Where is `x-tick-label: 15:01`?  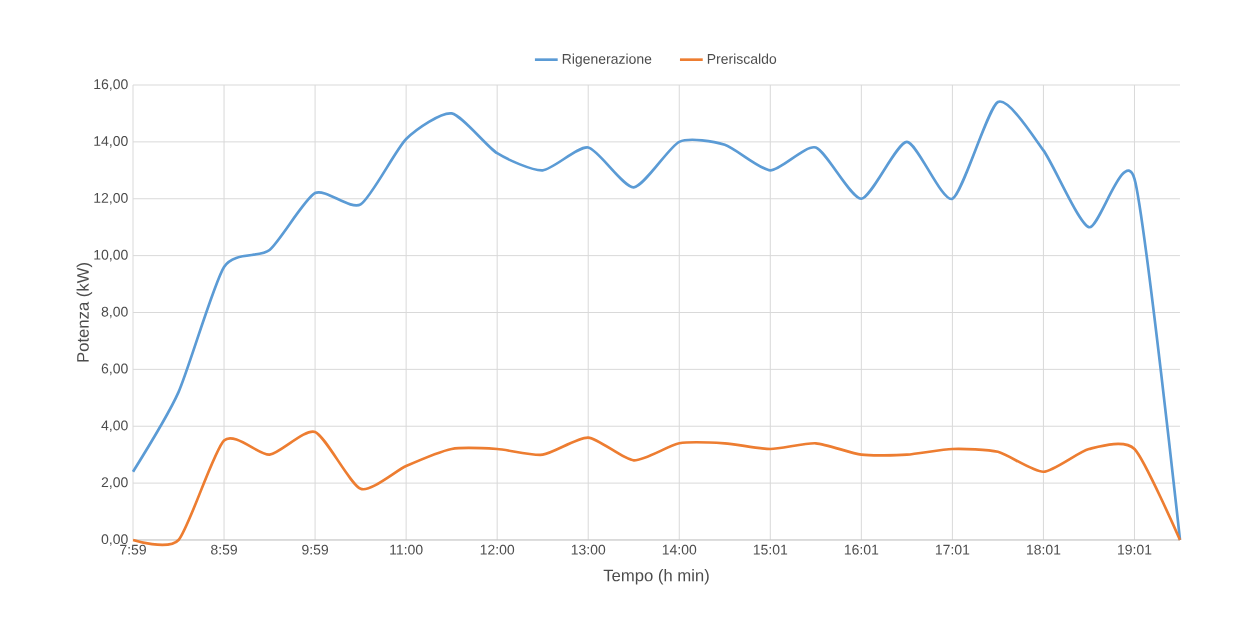 x-tick-label: 15:01 is located at coordinates (770, 549).